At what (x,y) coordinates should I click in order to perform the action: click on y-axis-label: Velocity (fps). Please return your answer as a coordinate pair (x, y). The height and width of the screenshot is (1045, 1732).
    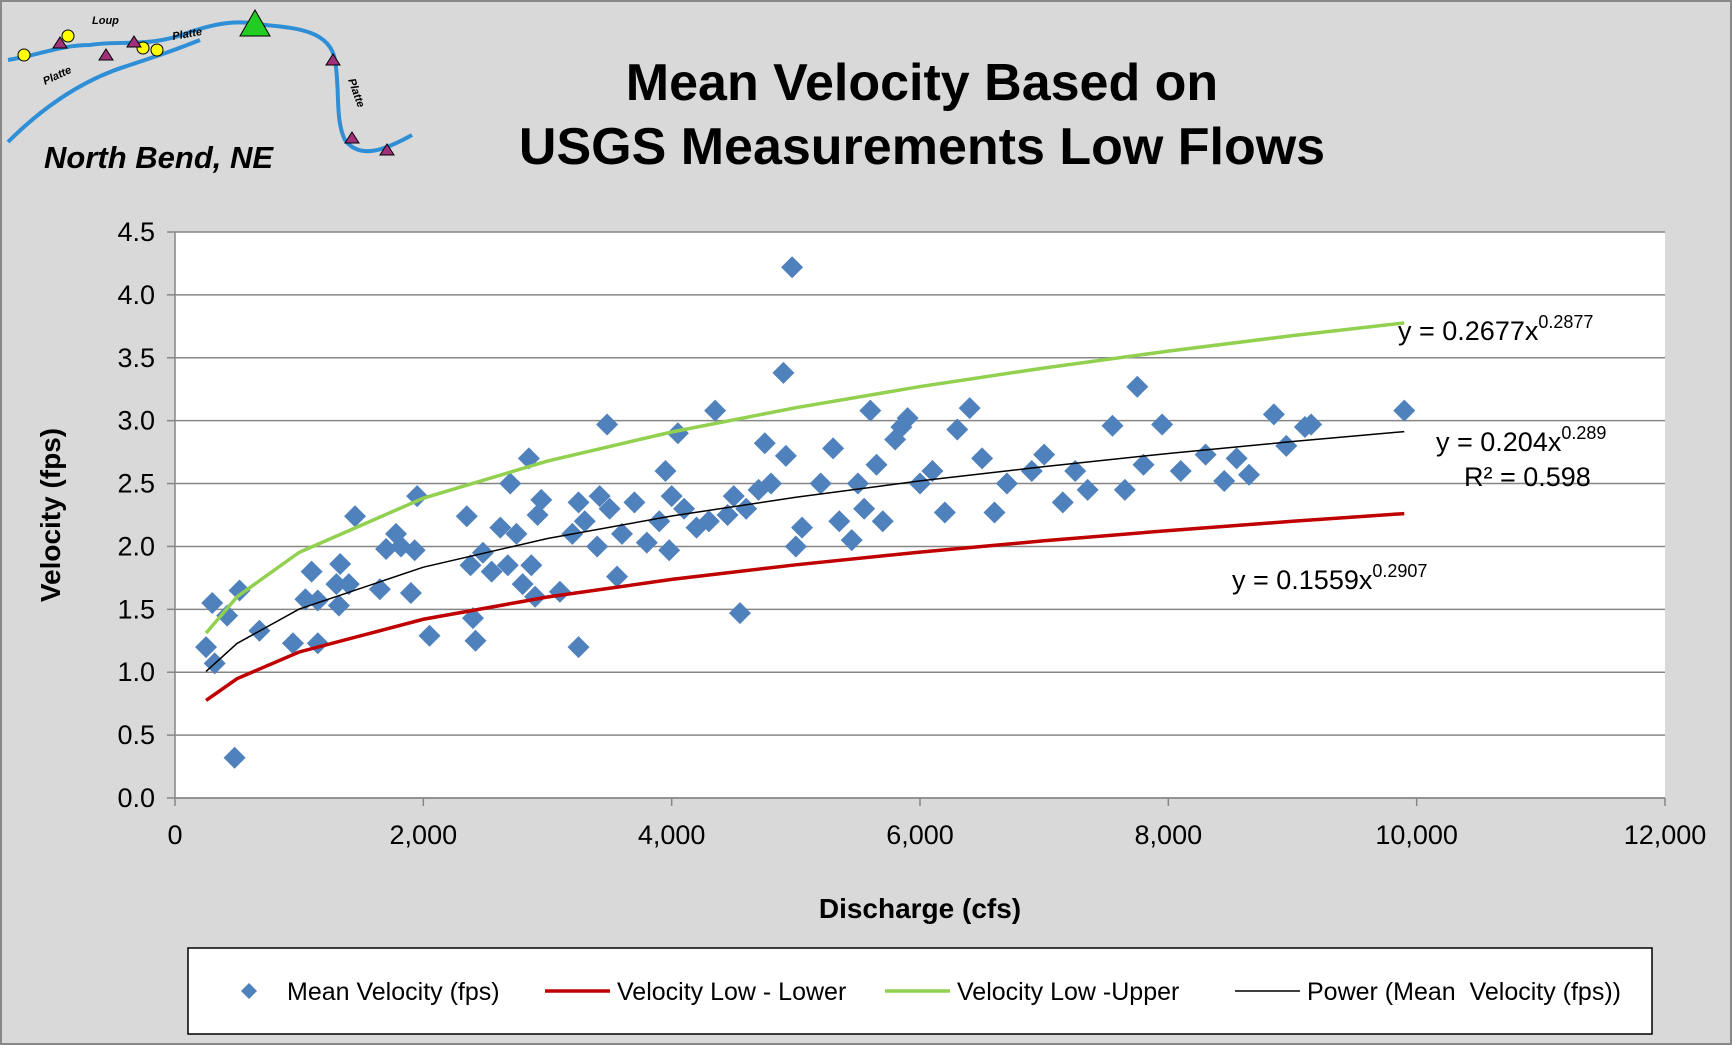
    Looking at the image, I should click on (50, 515).